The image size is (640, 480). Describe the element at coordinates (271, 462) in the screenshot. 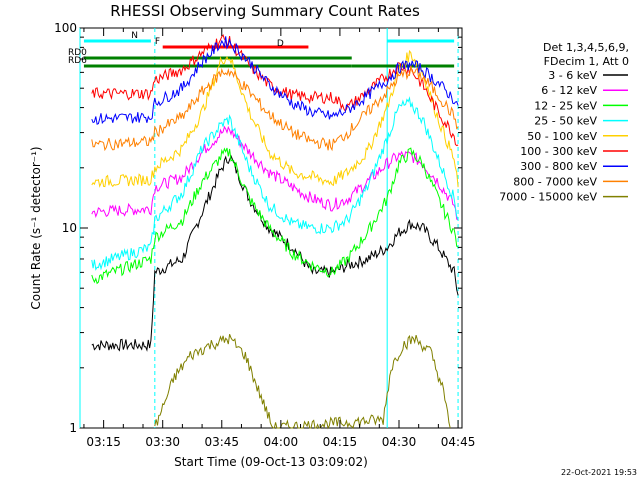

I see `x-axis-label: Start Time (09-Oct-13 03:09:02)` at that location.